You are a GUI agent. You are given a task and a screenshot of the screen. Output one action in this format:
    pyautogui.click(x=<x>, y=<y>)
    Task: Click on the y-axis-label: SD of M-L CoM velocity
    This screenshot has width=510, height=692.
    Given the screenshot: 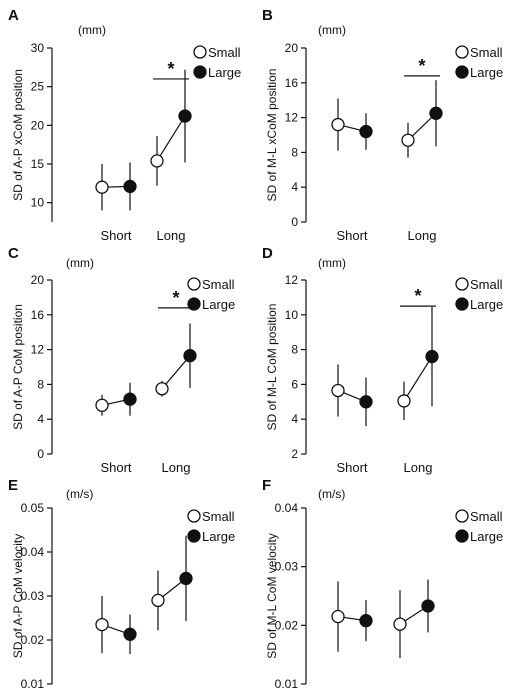 What is the action you would take?
    pyautogui.click(x=272, y=596)
    